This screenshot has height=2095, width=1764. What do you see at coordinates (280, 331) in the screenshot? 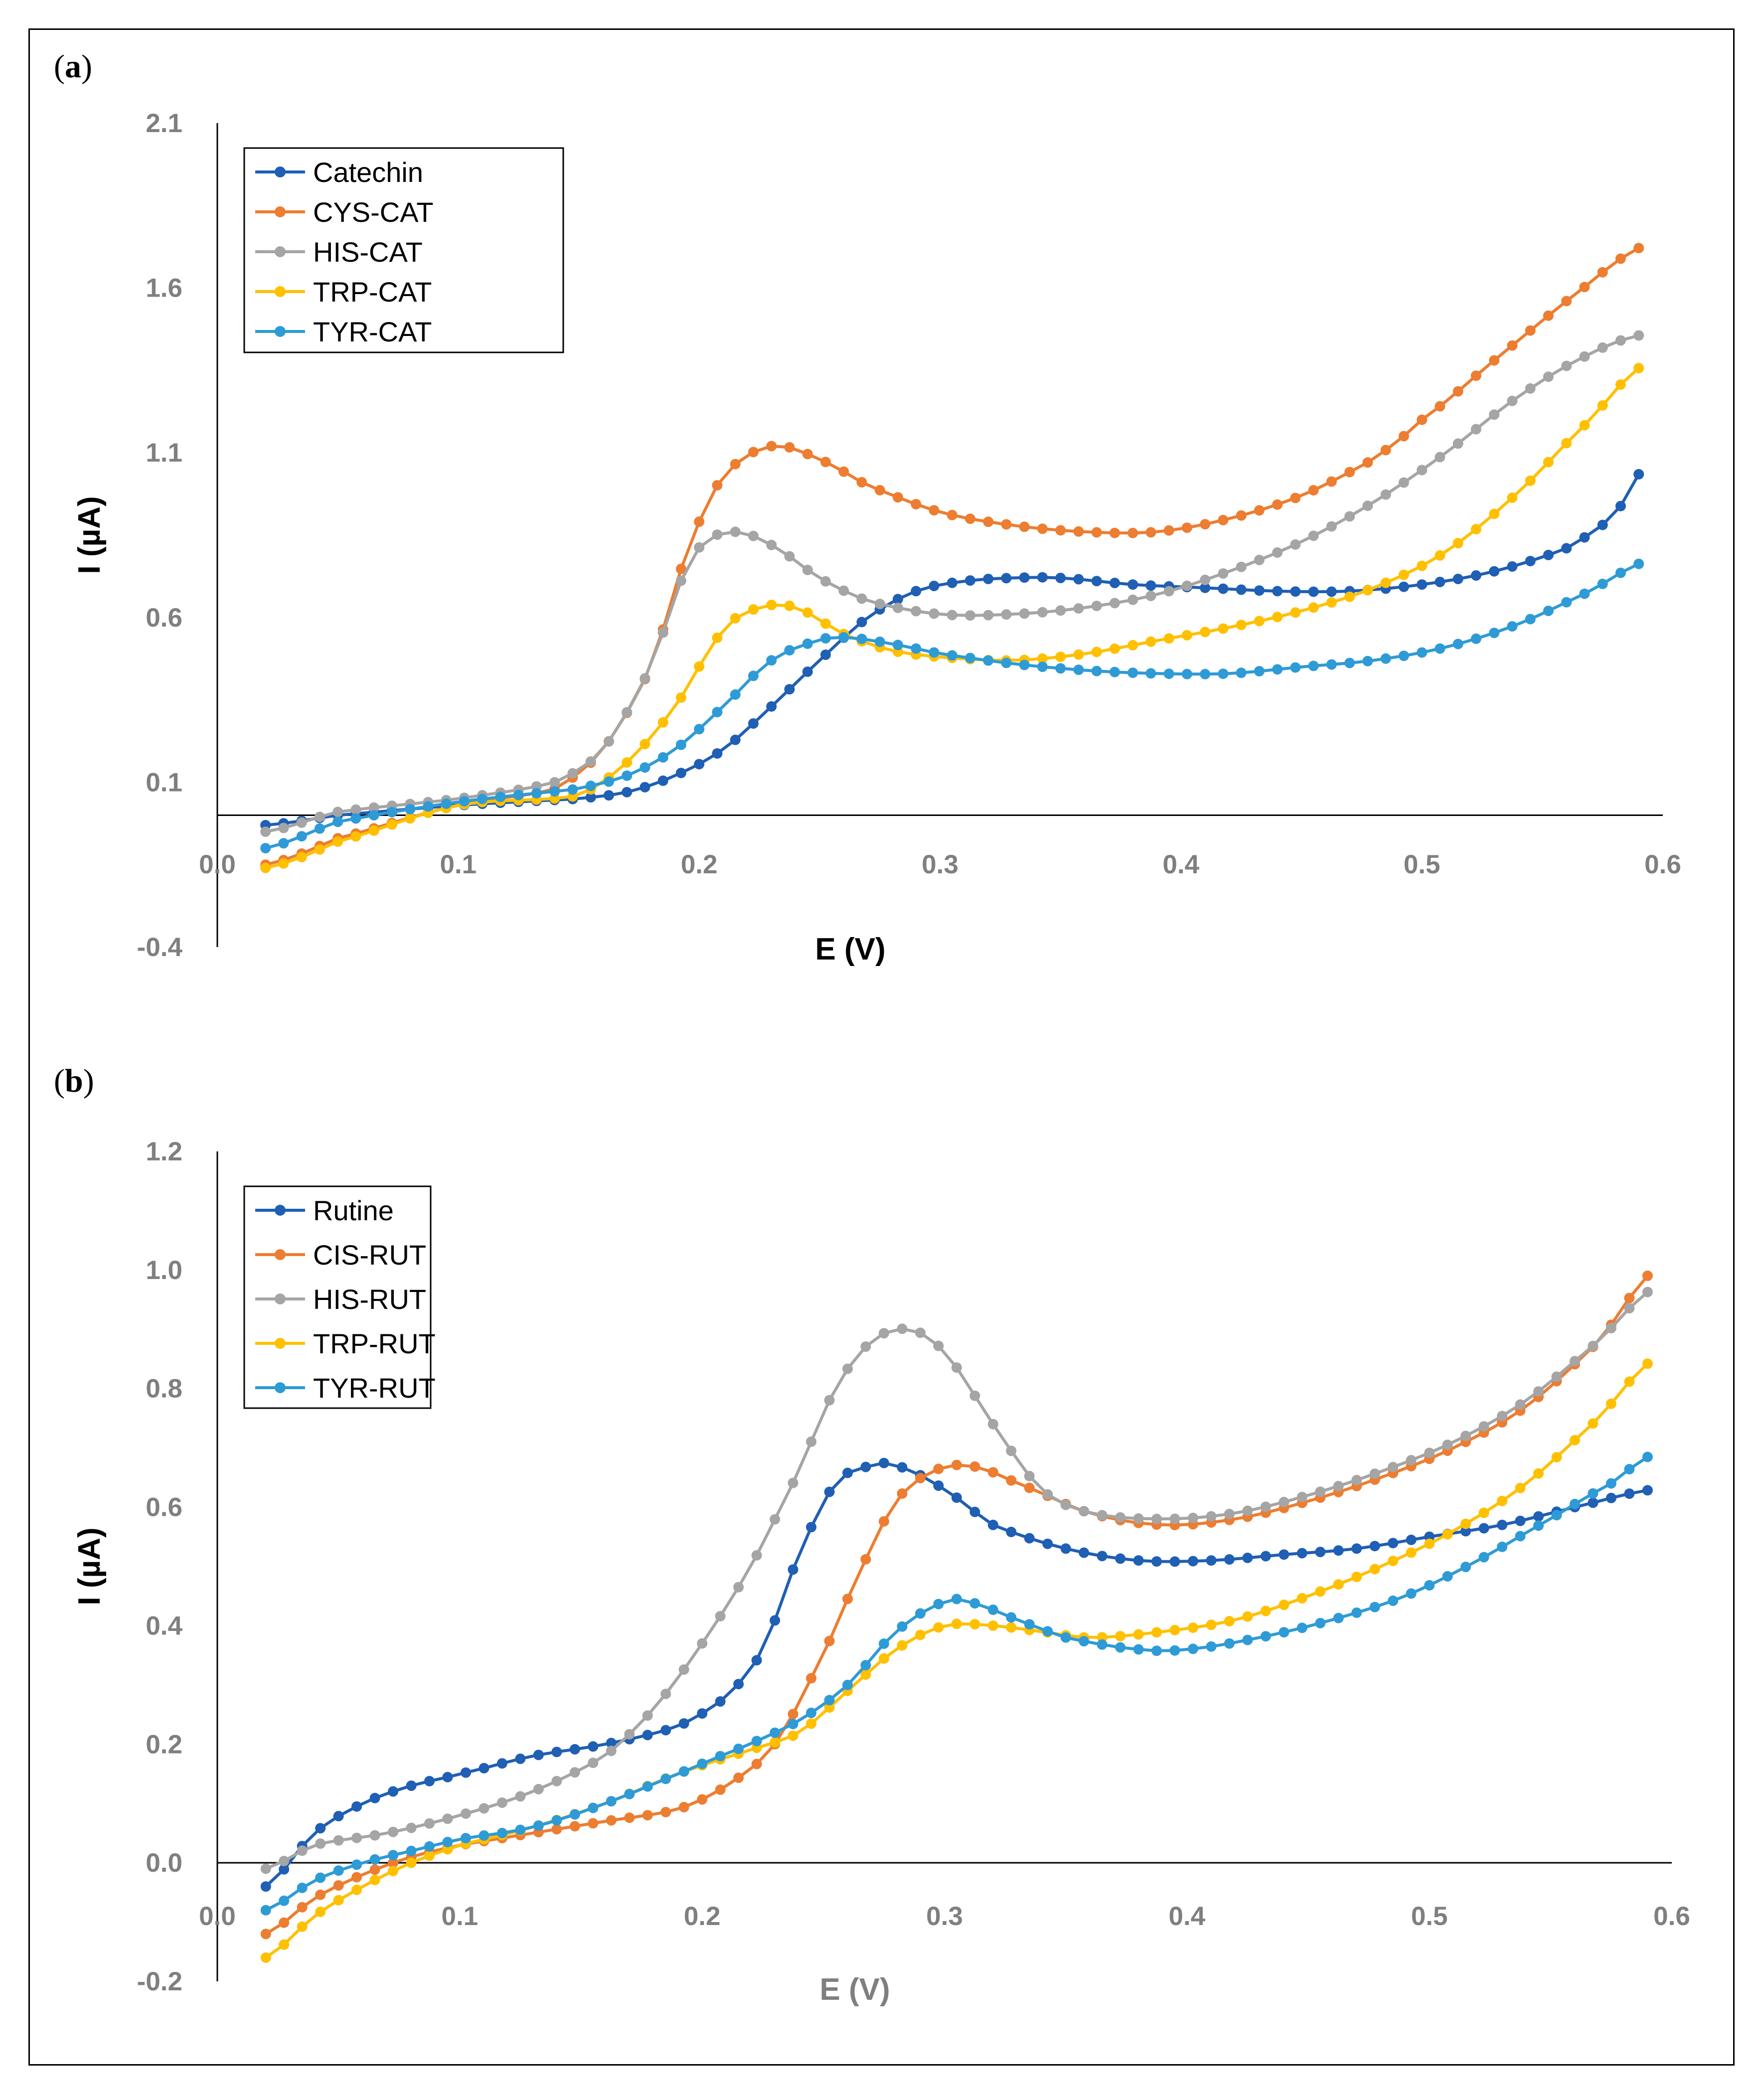
I see `legend-marker` at bounding box center [280, 331].